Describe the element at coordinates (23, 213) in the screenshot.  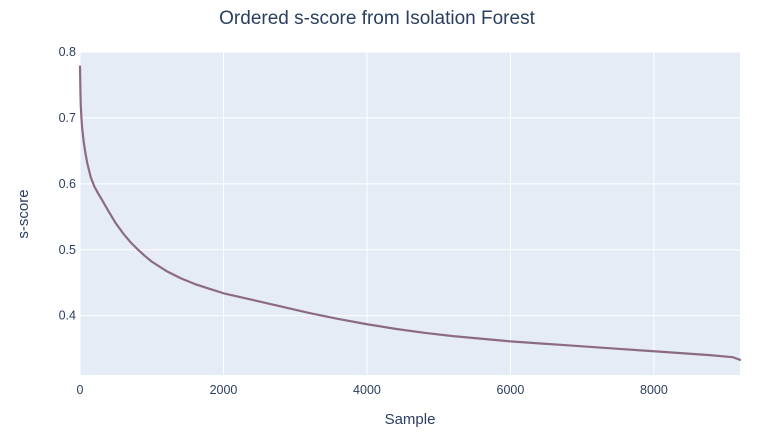
I see `y-axis-title: s-score` at that location.